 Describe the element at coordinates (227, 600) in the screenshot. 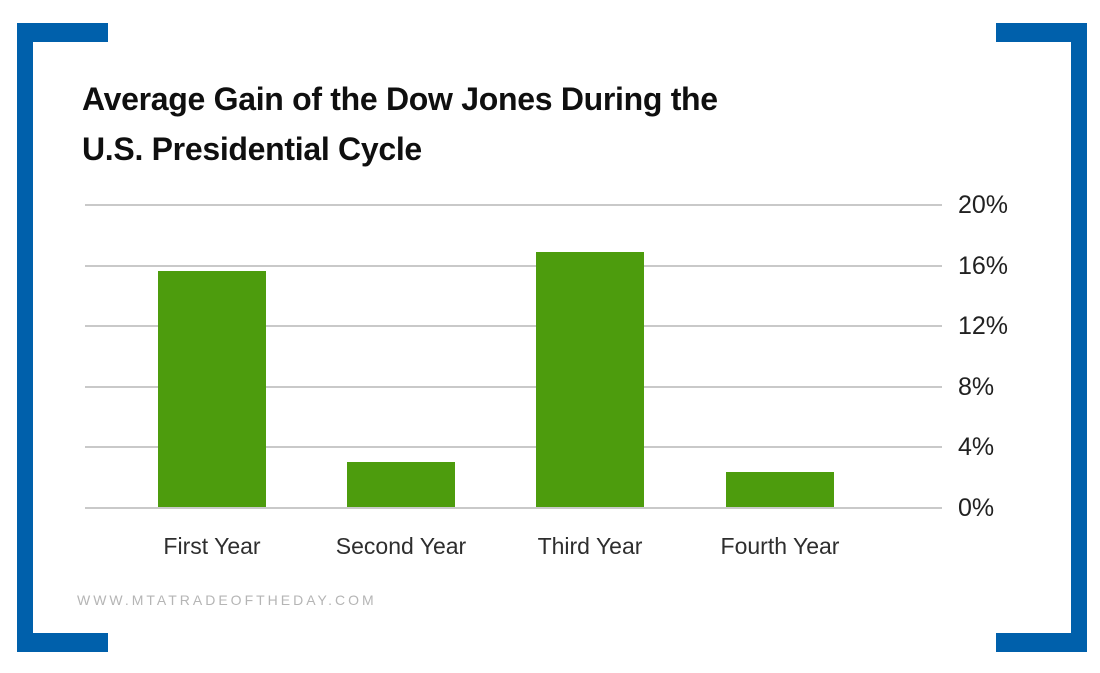

I see `watermark-url: WWW.MTATRADEOFTHEDAY.COM` at that location.